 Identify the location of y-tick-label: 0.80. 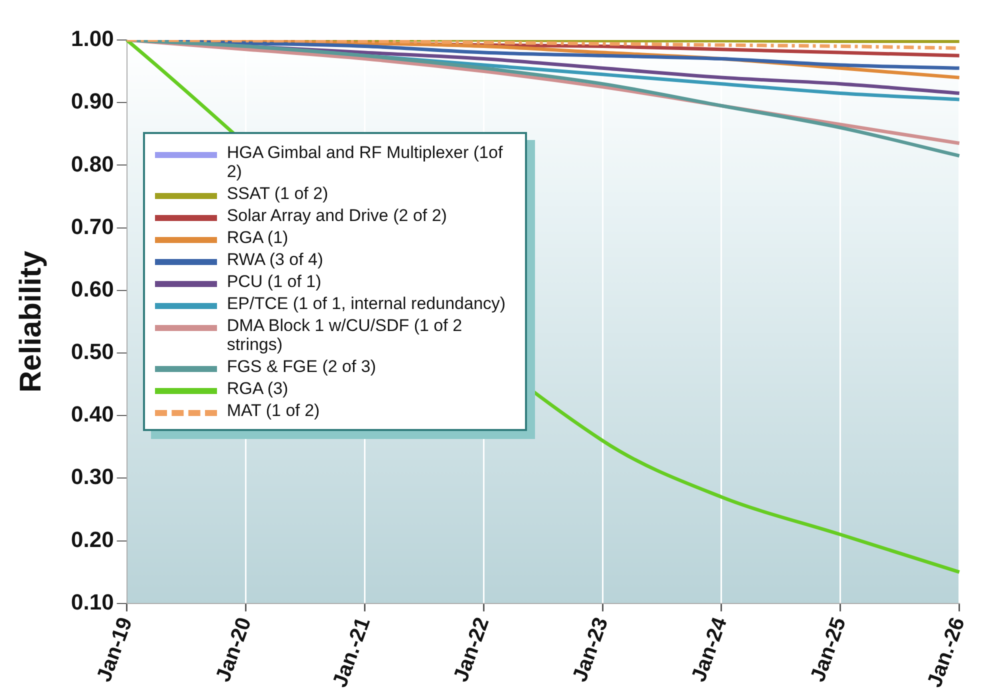
(92, 163).